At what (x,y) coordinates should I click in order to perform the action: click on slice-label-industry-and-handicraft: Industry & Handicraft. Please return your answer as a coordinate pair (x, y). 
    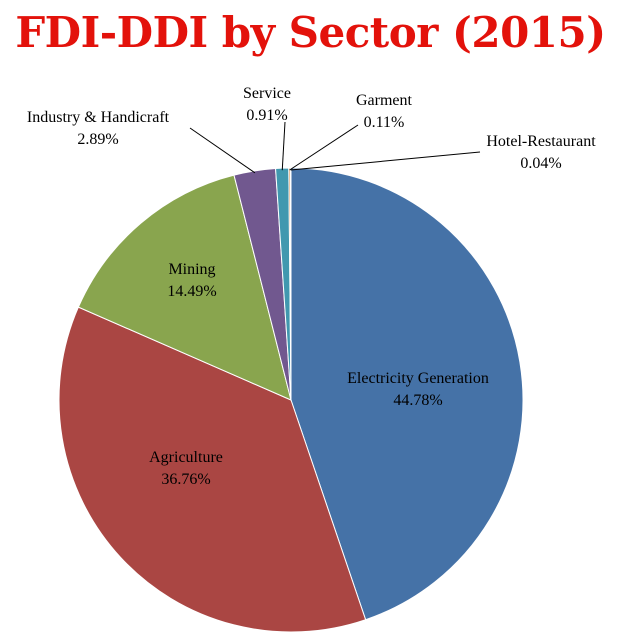
    Looking at the image, I should click on (98, 117).